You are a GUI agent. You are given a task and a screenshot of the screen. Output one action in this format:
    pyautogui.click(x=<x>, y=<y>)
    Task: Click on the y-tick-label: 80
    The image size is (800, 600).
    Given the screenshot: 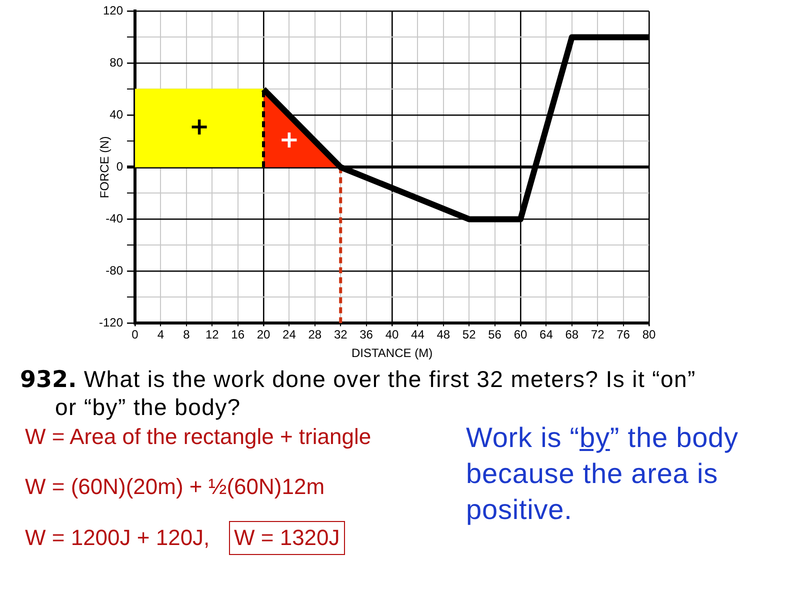 What is the action you would take?
    pyautogui.click(x=117, y=63)
    